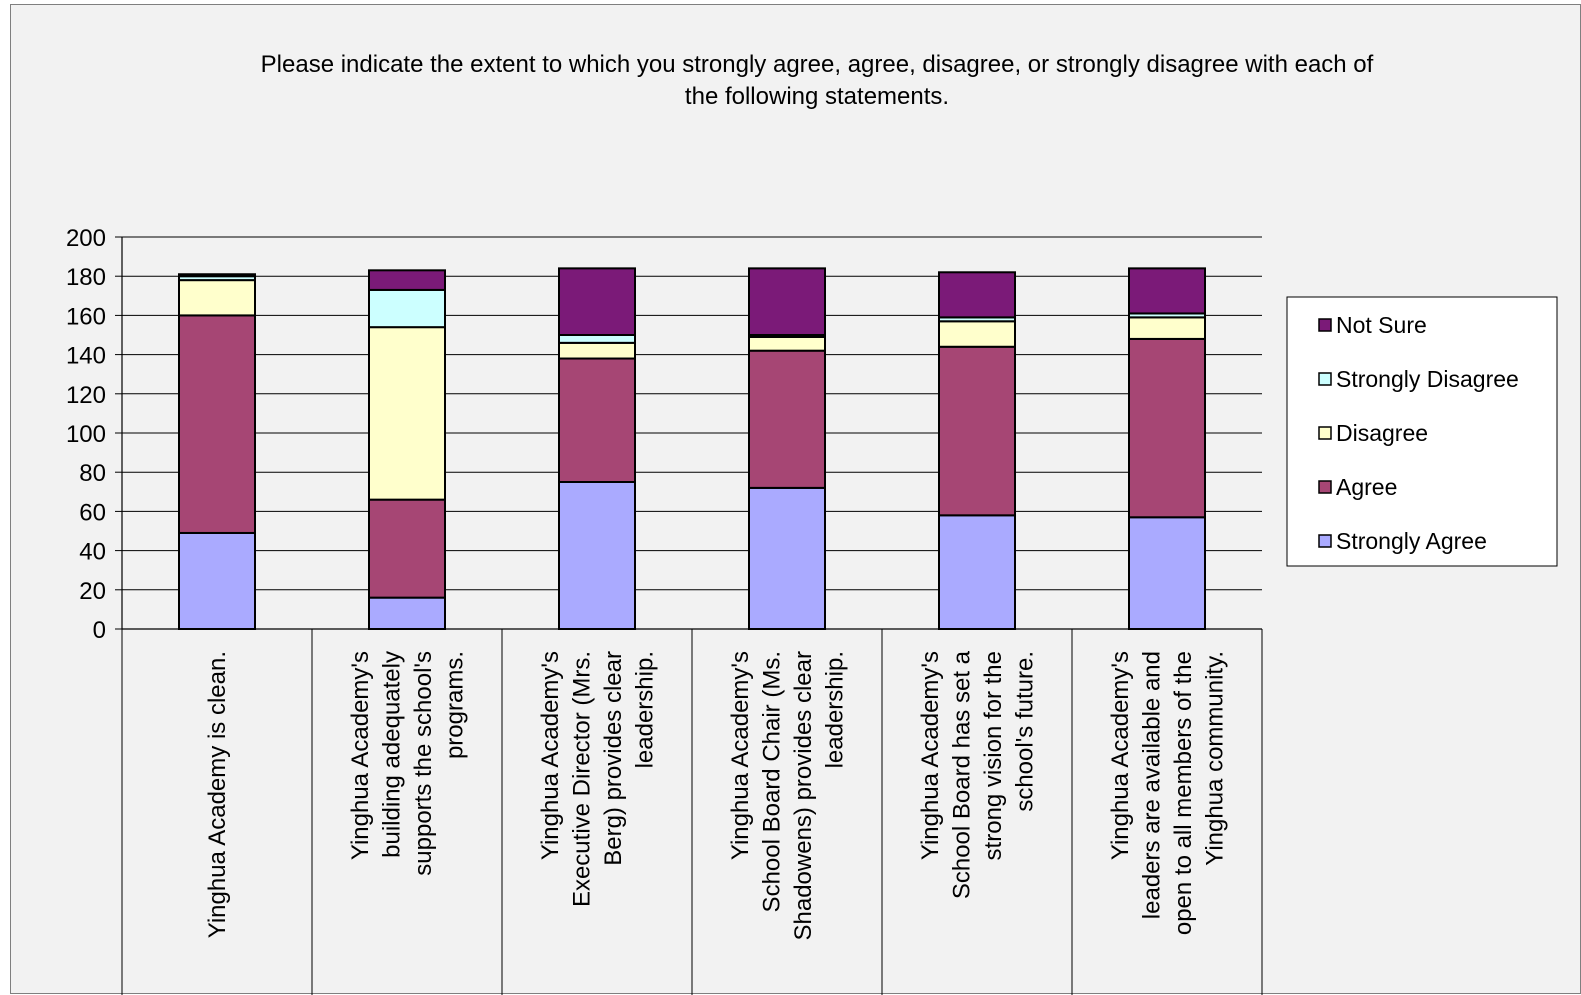 This screenshot has width=1581, height=995. Describe the element at coordinates (771, 781) in the screenshot. I see `category-label-line: School Board Chair (Ms.` at that location.